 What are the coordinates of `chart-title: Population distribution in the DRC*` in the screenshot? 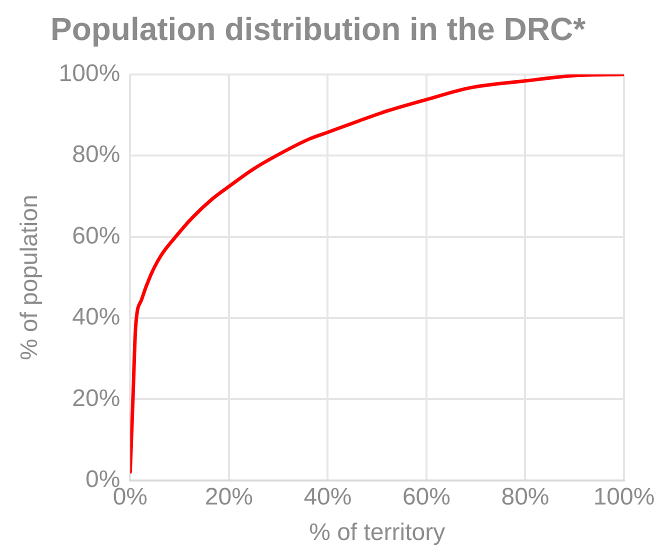 It's located at (318, 29).